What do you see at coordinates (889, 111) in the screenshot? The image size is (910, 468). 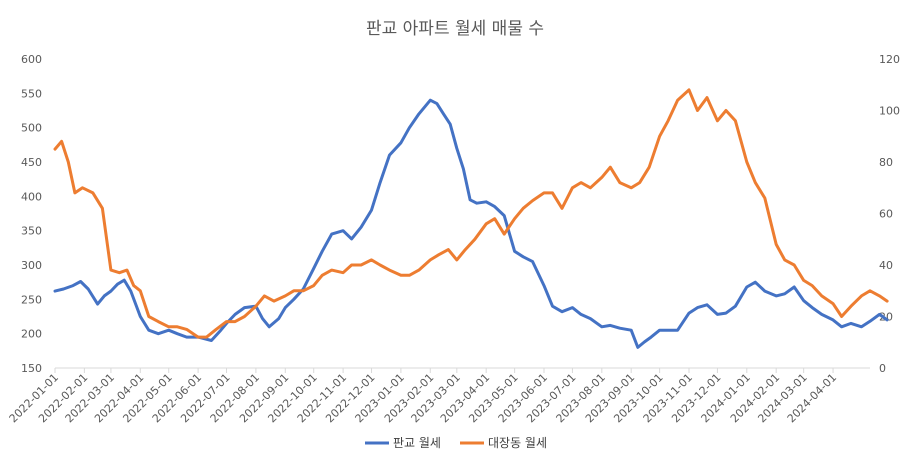 I see `right-y-tick-label: 100` at bounding box center [889, 111].